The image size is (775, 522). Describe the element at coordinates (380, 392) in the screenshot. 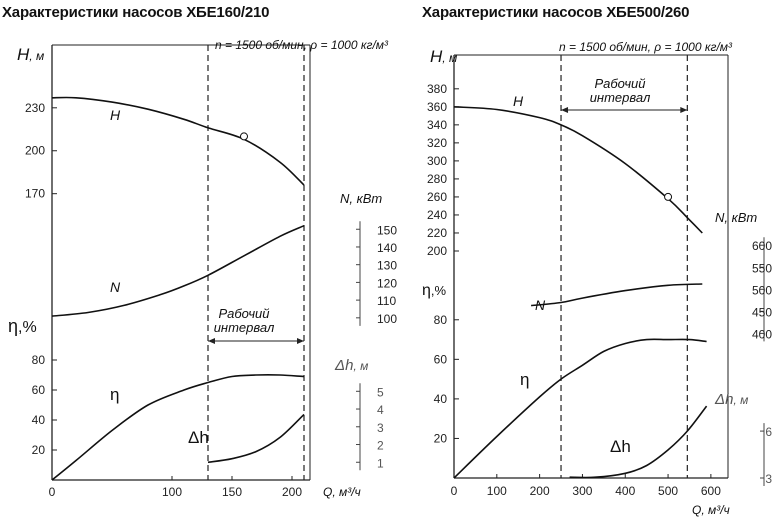

I see `right-tick-label-dh: 5` at that location.